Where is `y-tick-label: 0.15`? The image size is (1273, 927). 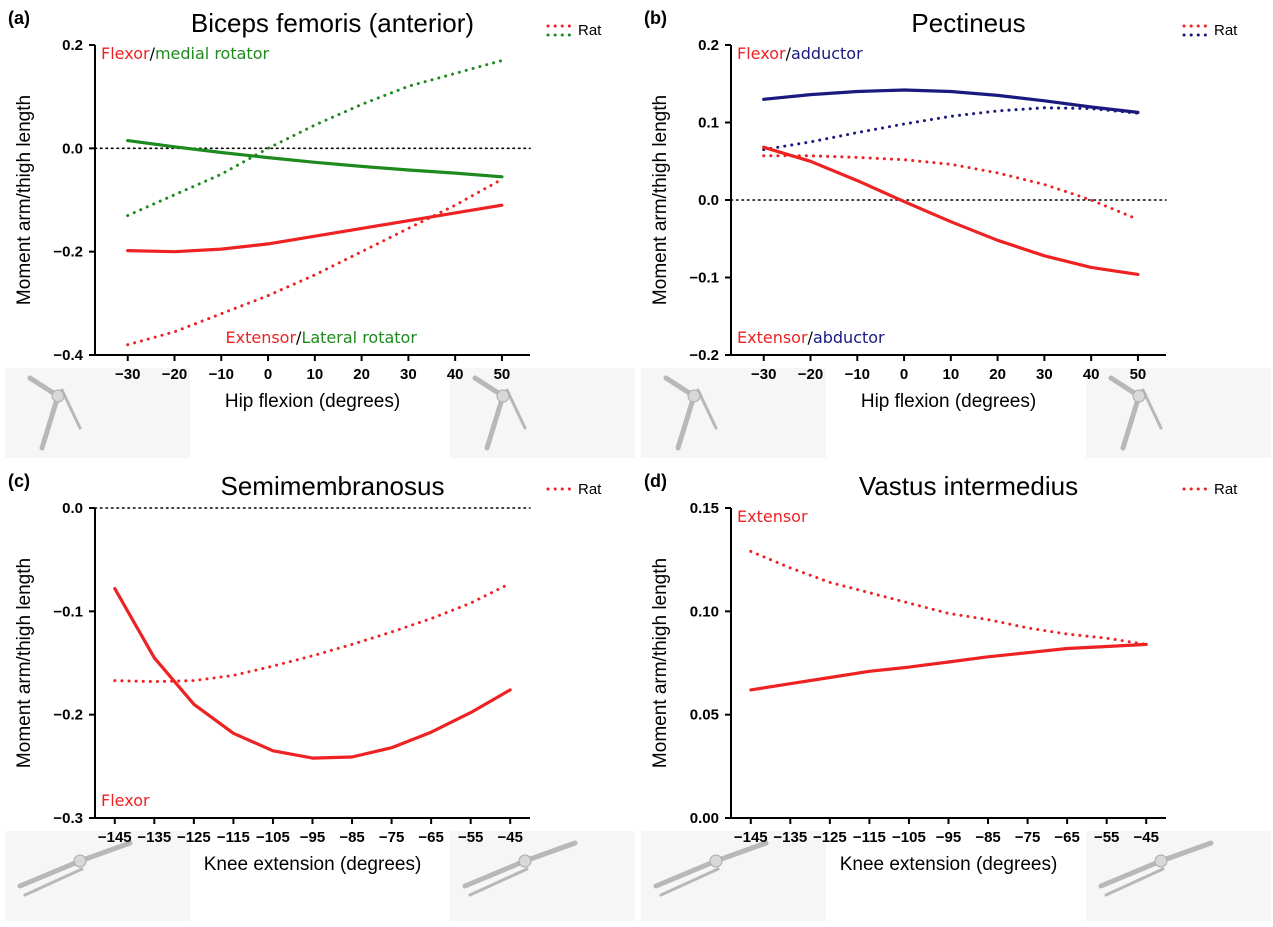
y-tick-label: 0.15 is located at coordinates (704, 508).